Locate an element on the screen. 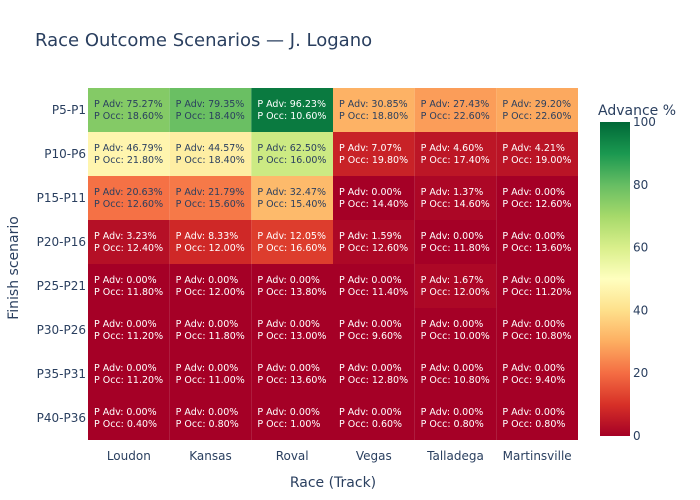 The image size is (700, 500). cell-label-occ: P Occ: 19.80% is located at coordinates (373, 160).